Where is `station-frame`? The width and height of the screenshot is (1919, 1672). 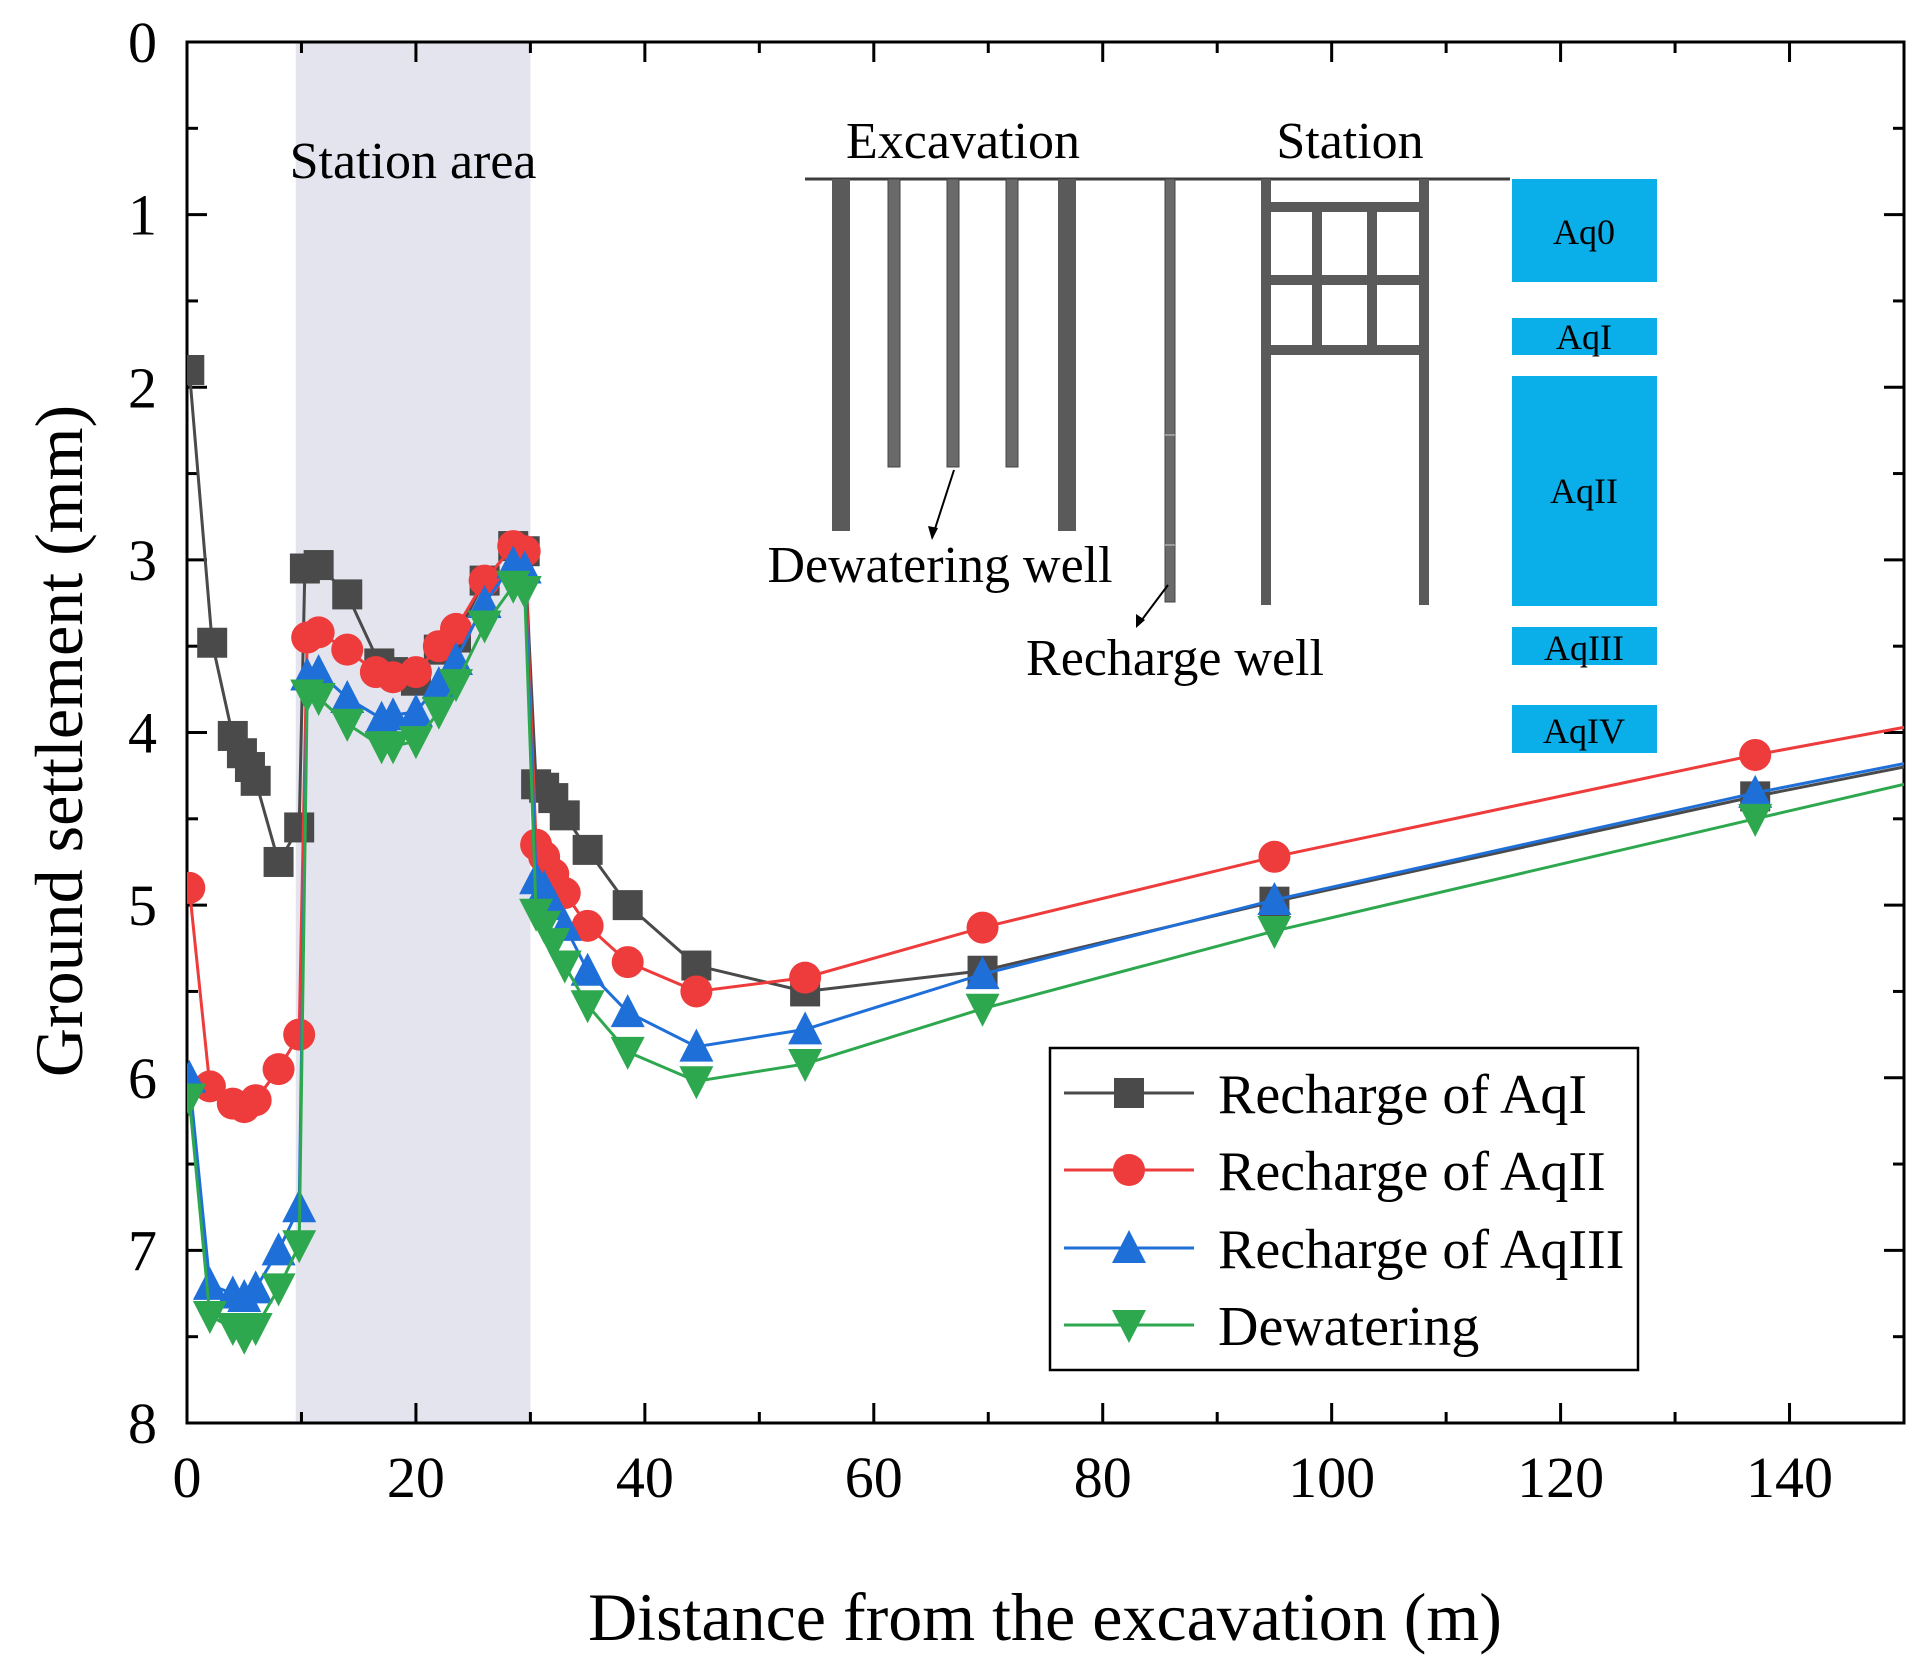
station-frame is located at coordinates (1345, 392).